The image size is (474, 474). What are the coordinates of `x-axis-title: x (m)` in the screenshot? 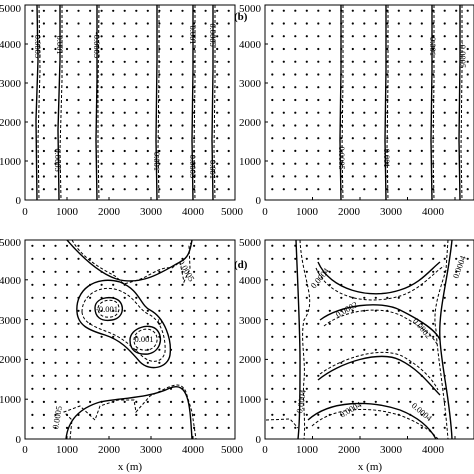 It's located at (370, 467).